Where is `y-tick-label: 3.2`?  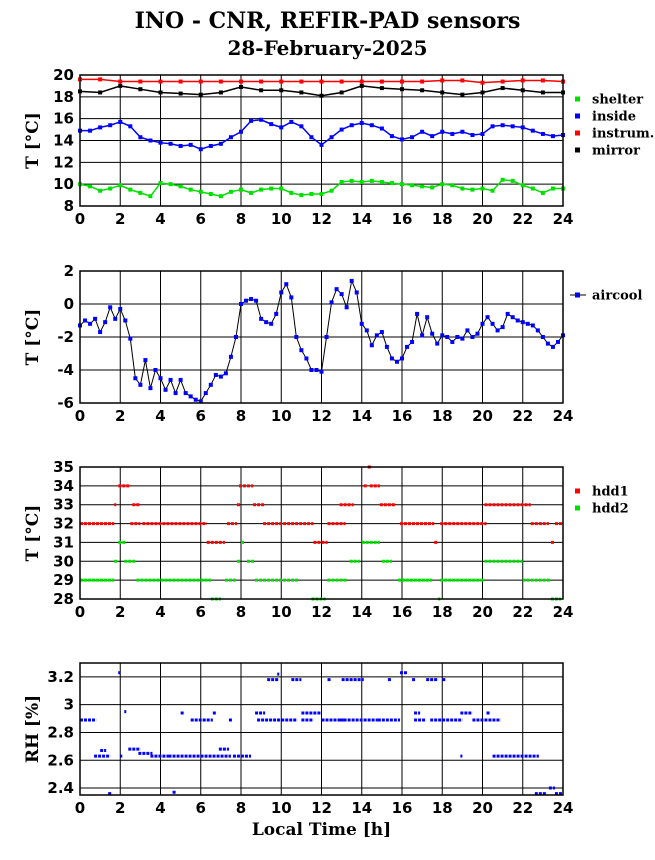
y-tick-label: 3.2 is located at coordinates (60, 677).